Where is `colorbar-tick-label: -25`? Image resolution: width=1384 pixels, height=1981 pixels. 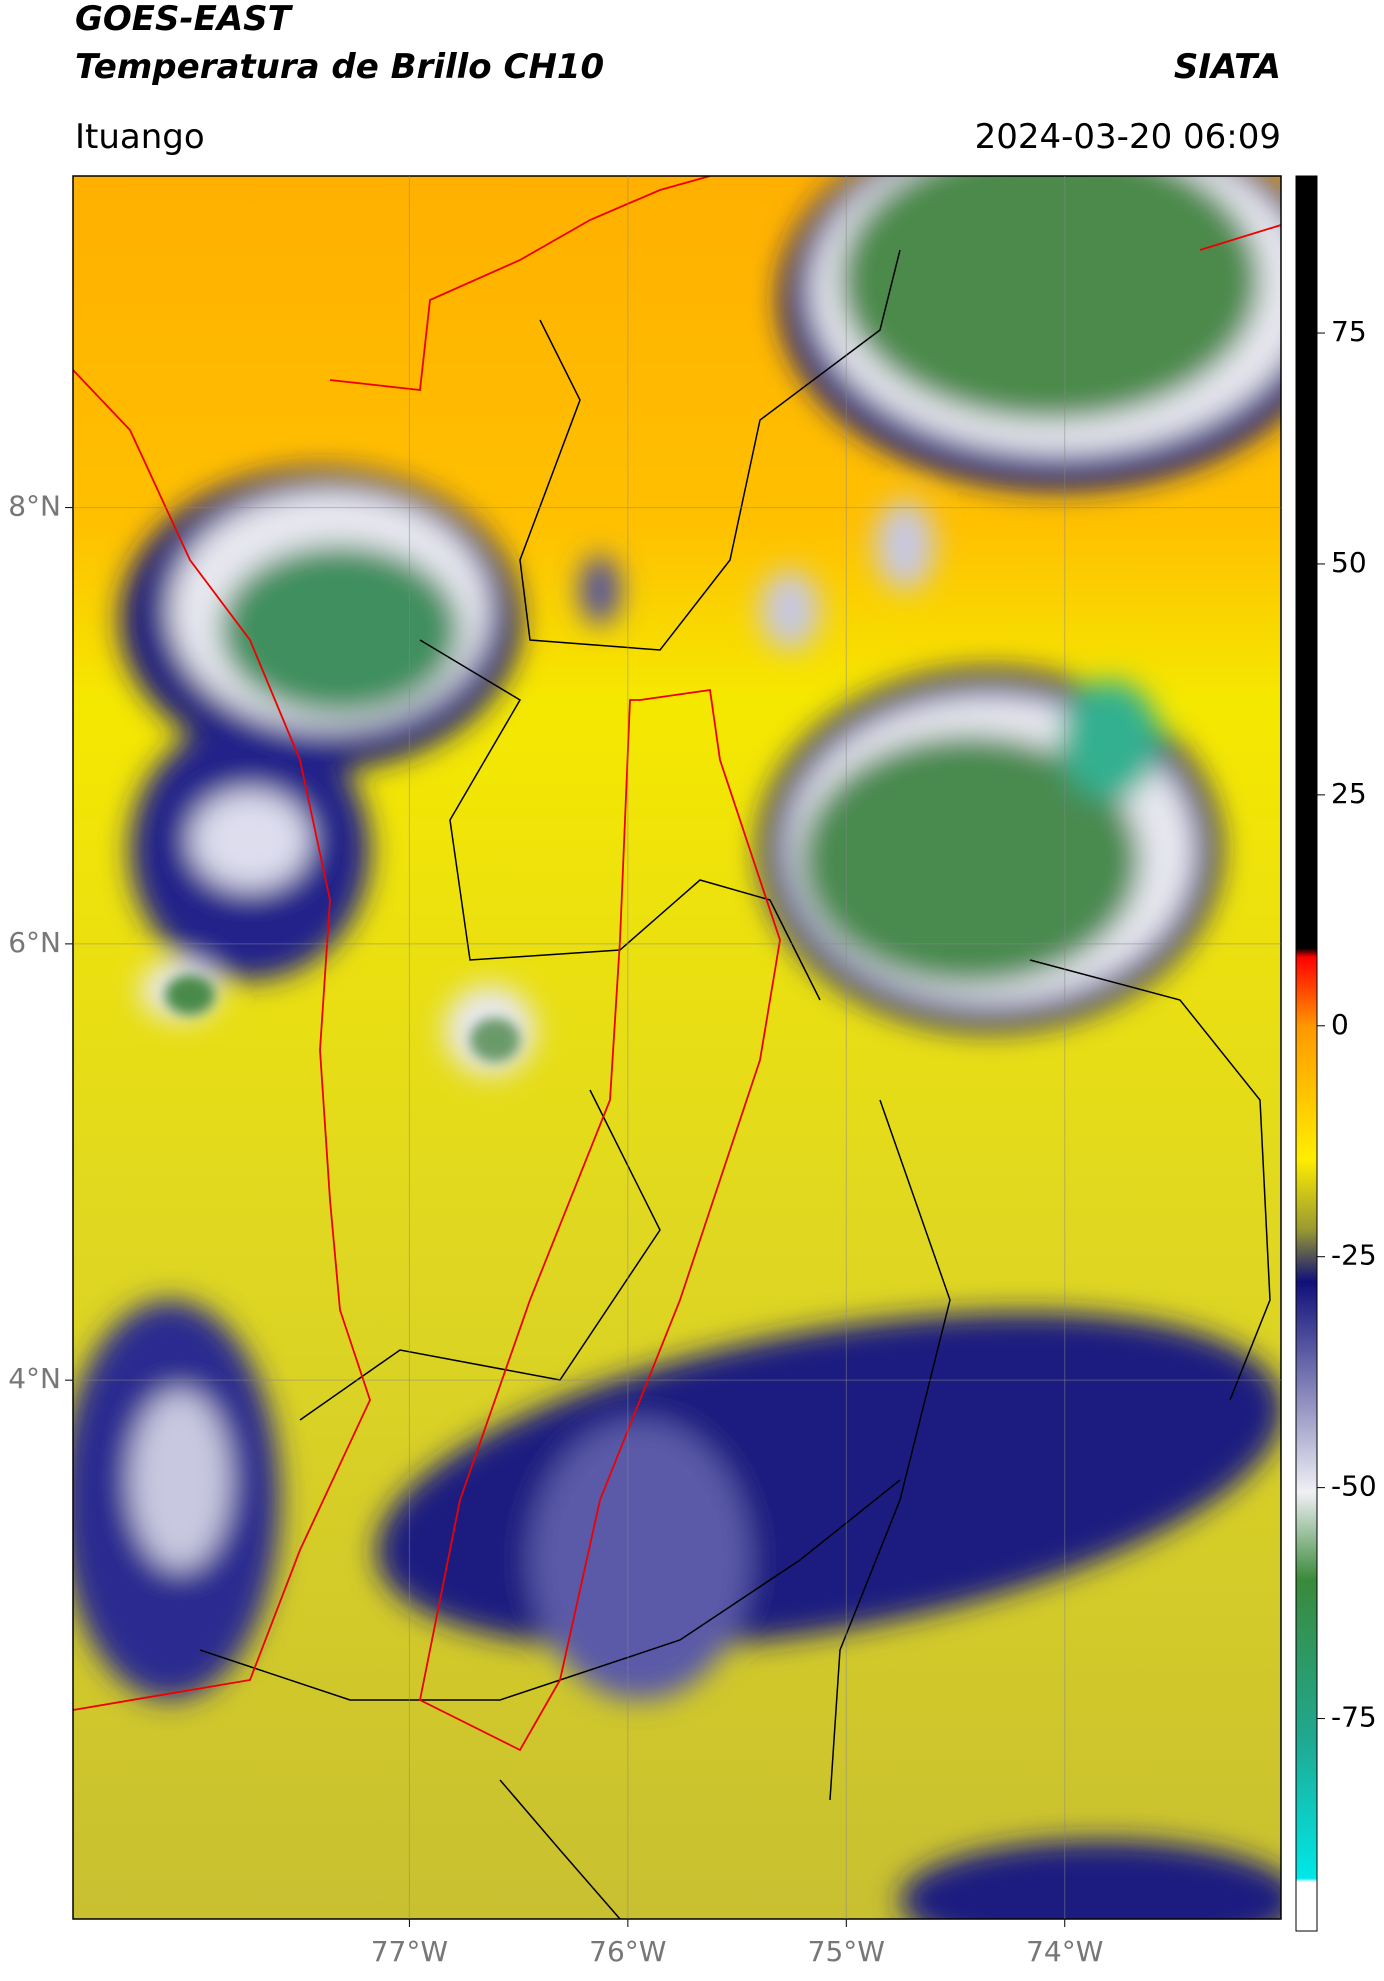 colorbar-tick-label: -25 is located at coordinates (1354, 1255).